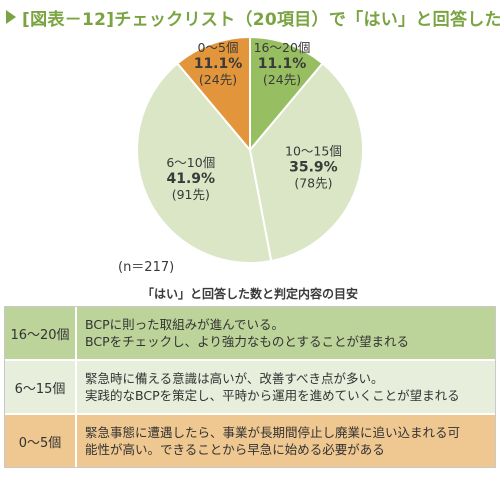 This screenshot has height=482, width=500. Describe the element at coordinates (146, 267) in the screenshot. I see `sample-size-note: (n＝217)` at that location.